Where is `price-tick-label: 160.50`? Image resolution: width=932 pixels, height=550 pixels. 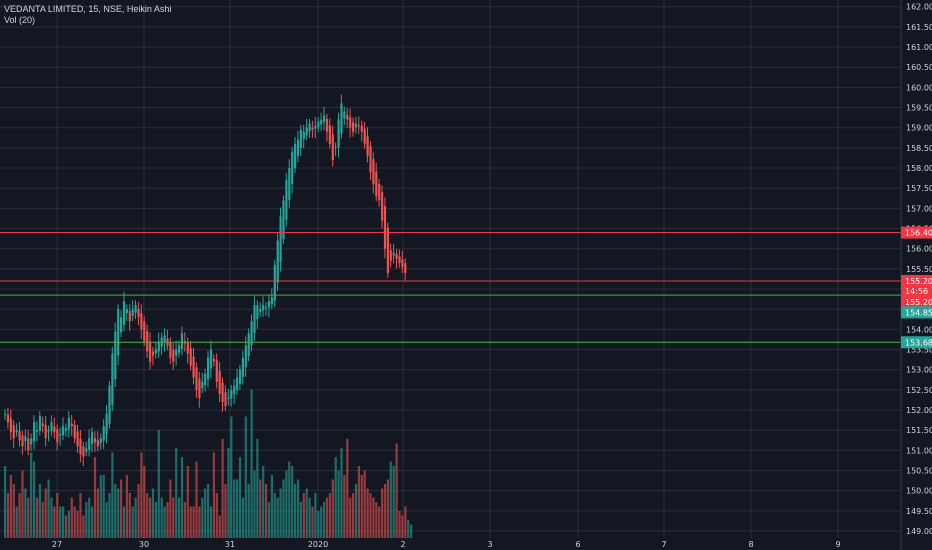
price-tick-label: 160.50 is located at coordinates (919, 67).